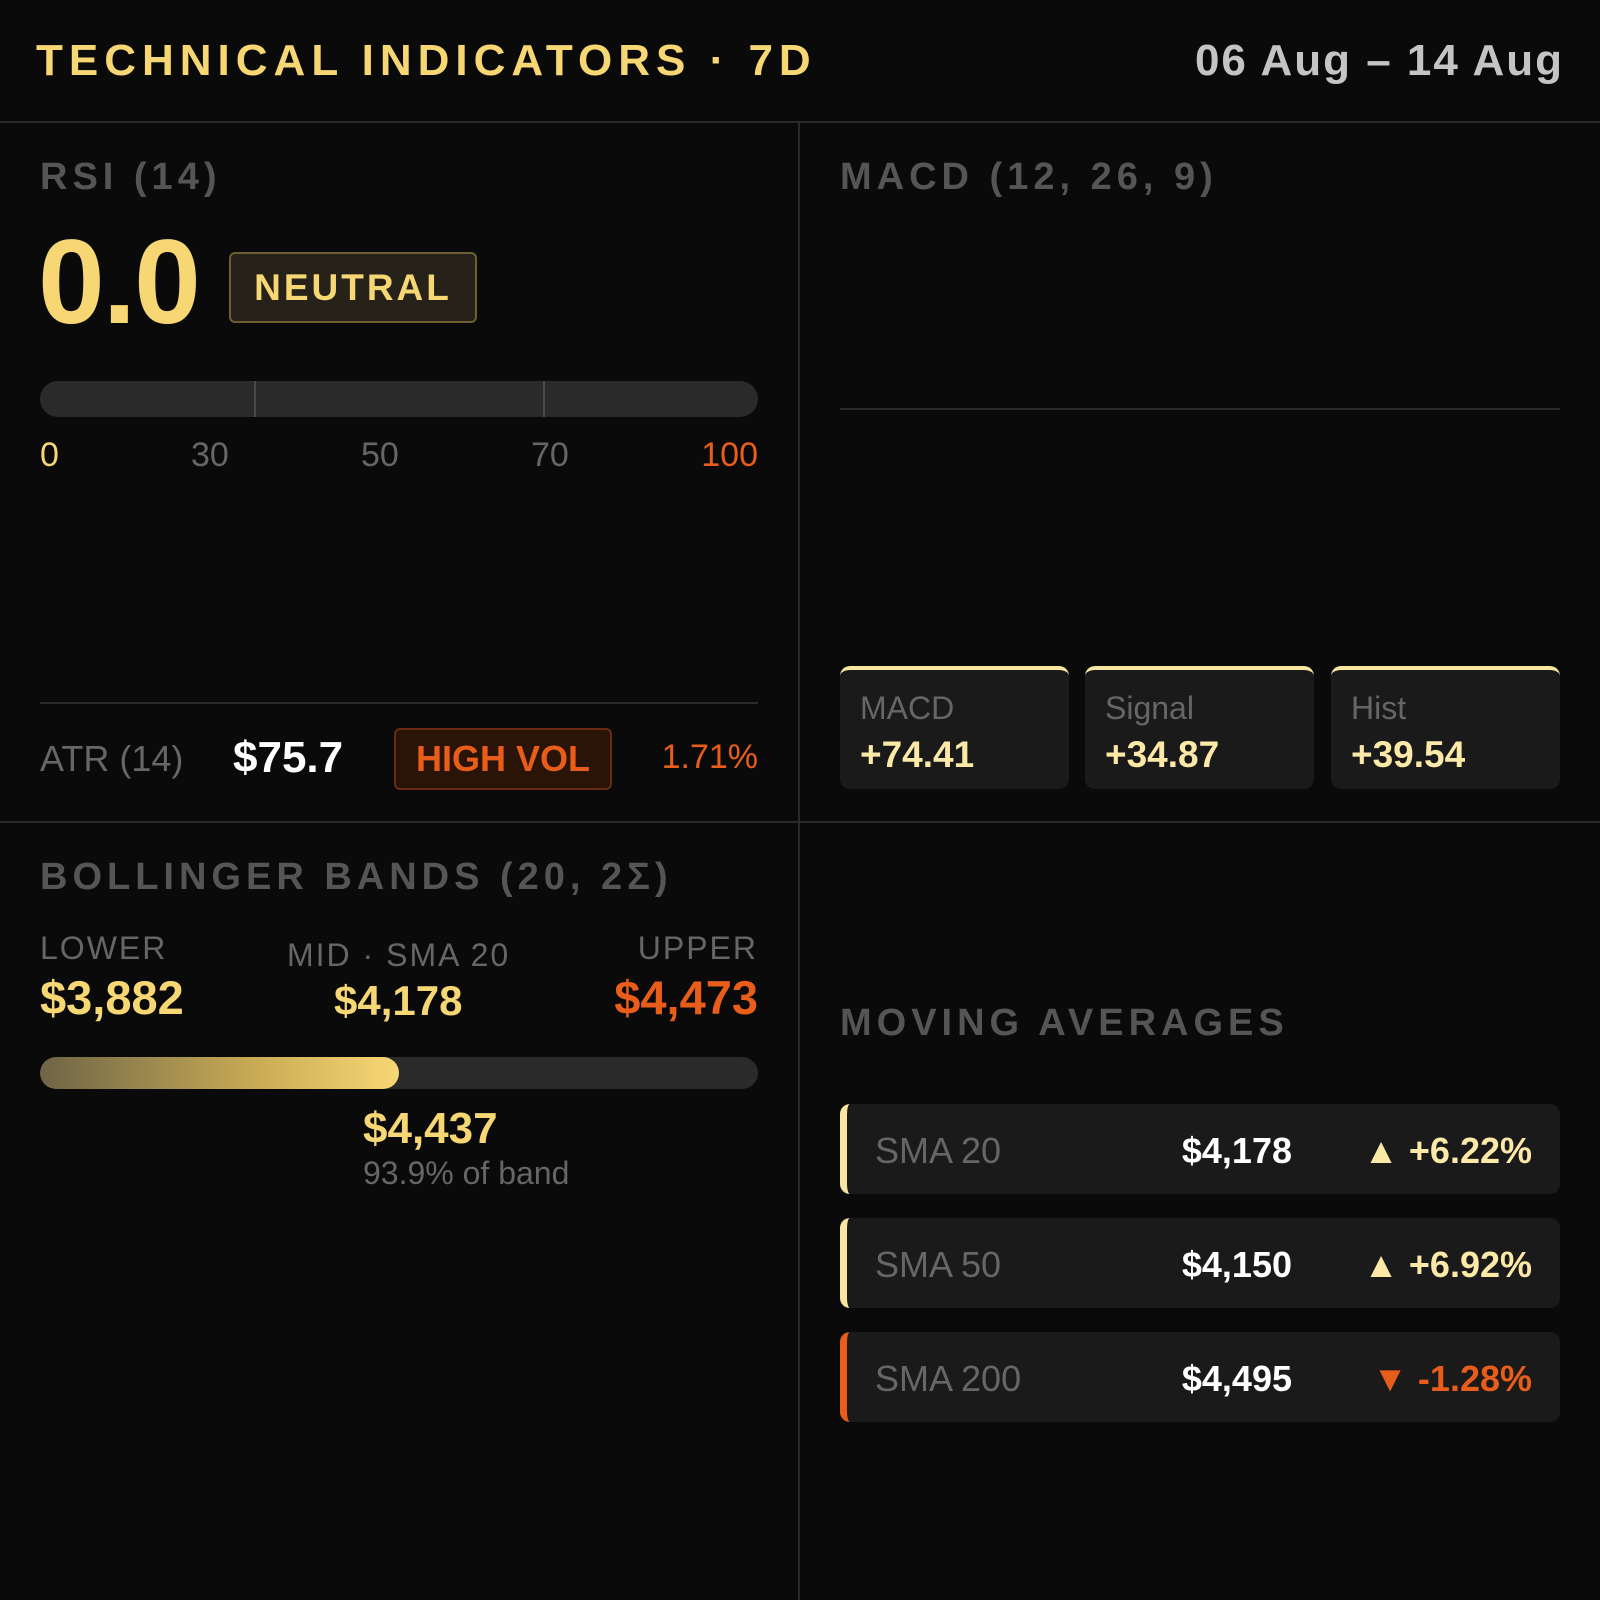 This screenshot has width=1600, height=1600. What do you see at coordinates (1029, 177) in the screenshot?
I see `macd-label: MACD (12, 26, 9)` at bounding box center [1029, 177].